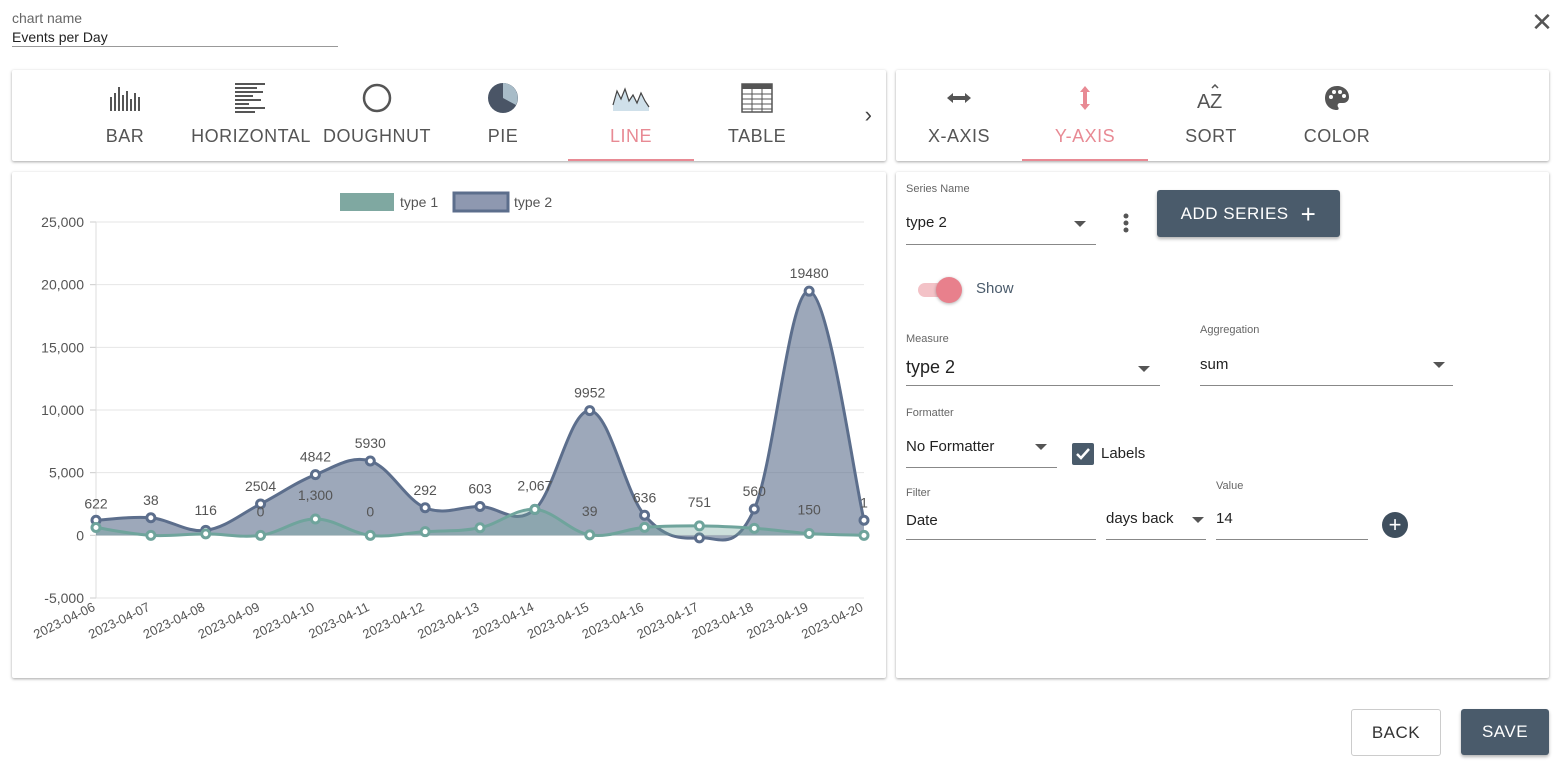 This screenshot has height=770, width=1566. Describe the element at coordinates (918, 493) in the screenshot. I see `filter-label: Filter` at that location.